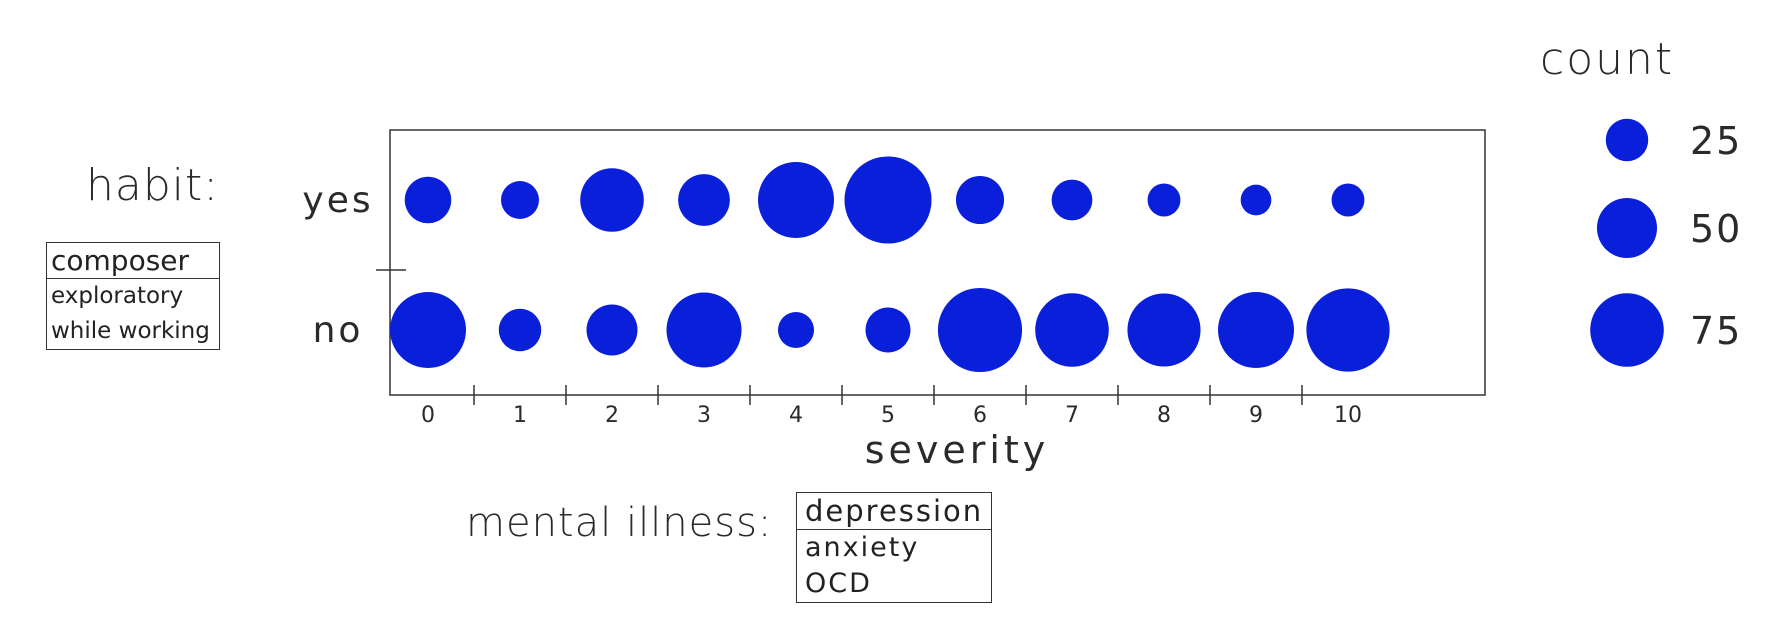 This screenshot has width=1783, height=634. I want to click on mental-illness-option-depression: depression, so click(894, 511).